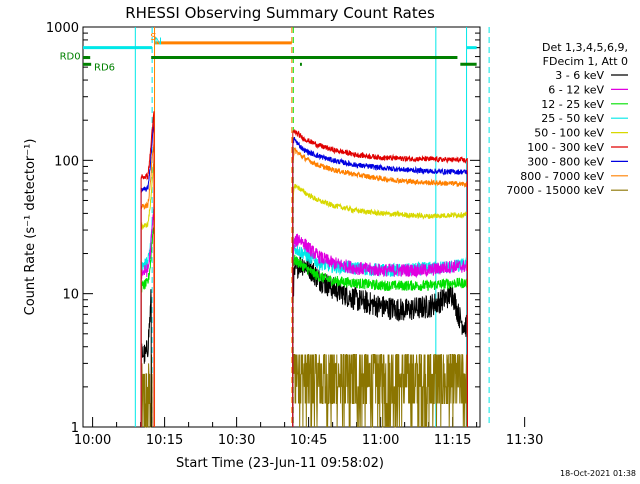 The image size is (640, 484). I want to click on x-tick-label: 10:15, so click(164, 440).